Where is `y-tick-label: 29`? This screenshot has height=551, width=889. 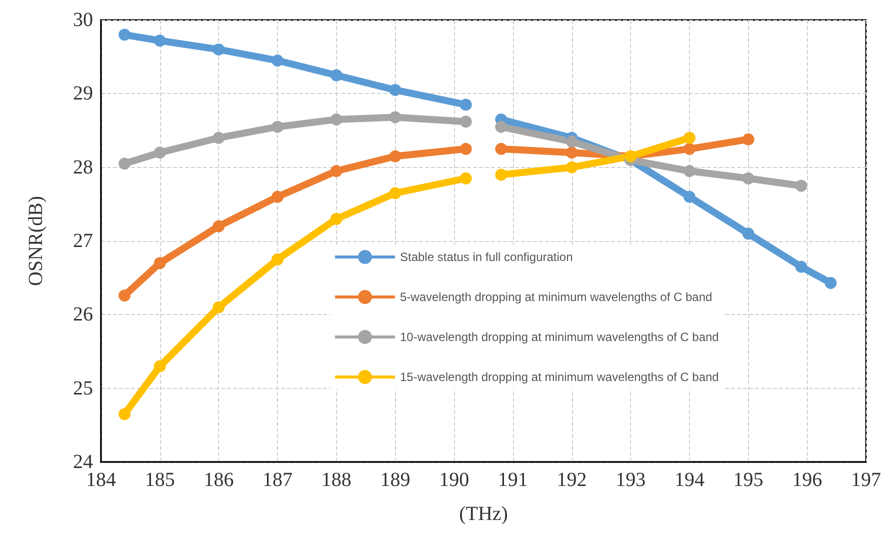 y-tick-label: 29 is located at coordinates (83, 93).